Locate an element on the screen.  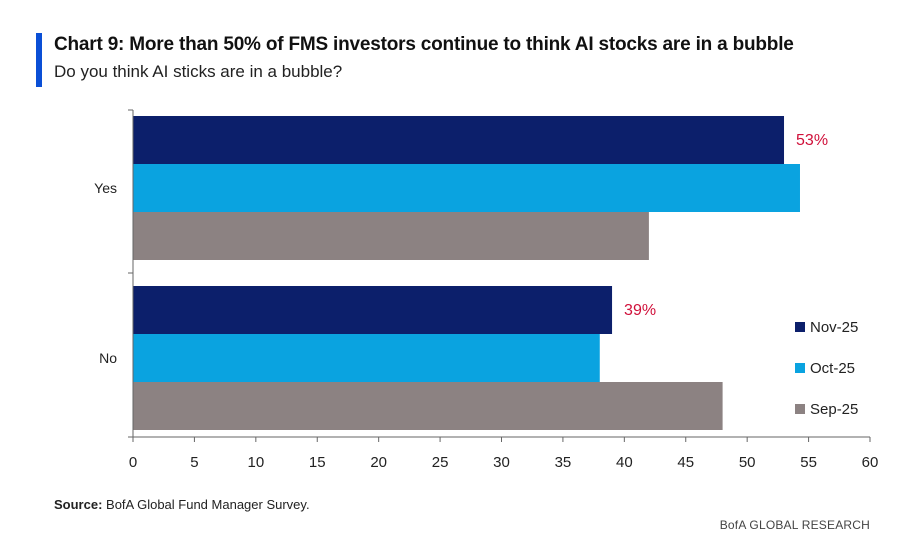
x-tick-label: 50 is located at coordinates (747, 462).